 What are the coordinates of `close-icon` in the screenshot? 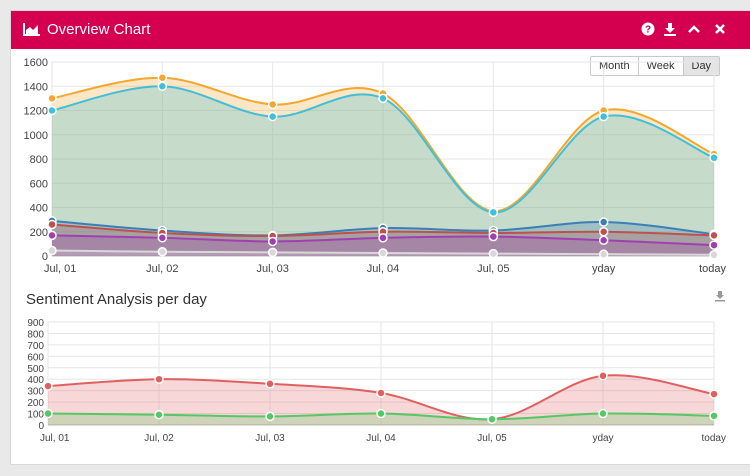 It's located at (720, 29).